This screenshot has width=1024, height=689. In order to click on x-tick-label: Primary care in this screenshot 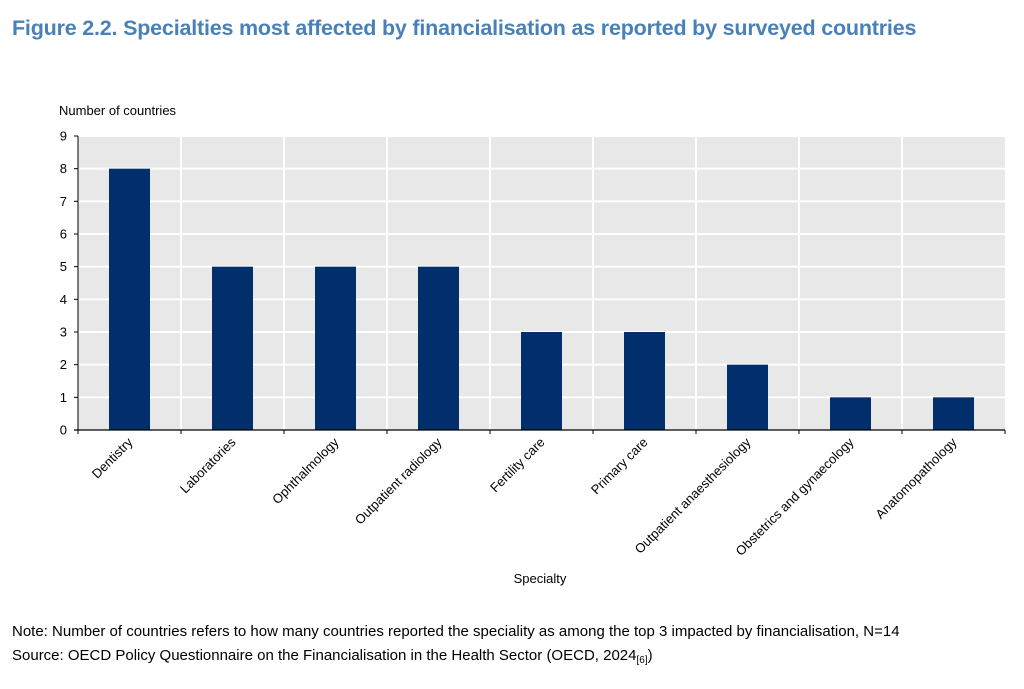, I will do `click(619, 466)`.